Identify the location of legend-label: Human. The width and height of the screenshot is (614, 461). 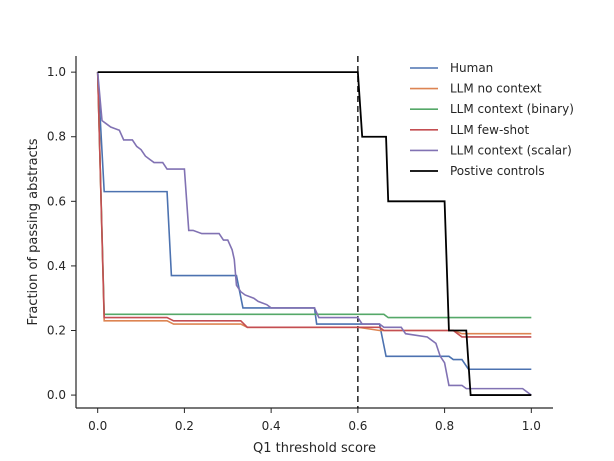
(471, 68).